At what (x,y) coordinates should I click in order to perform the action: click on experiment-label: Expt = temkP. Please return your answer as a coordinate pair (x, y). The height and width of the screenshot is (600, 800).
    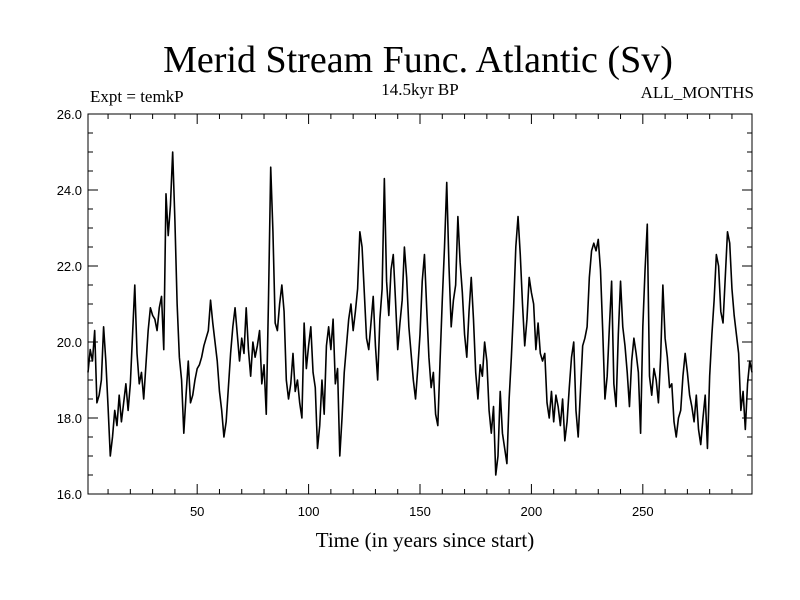
    Looking at the image, I should click on (137, 96).